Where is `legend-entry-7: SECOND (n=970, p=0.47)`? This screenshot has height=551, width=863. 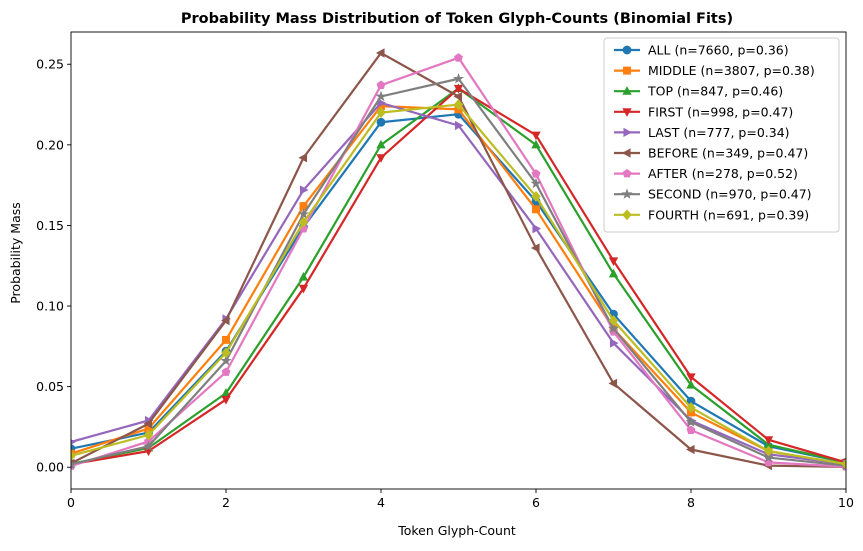
legend-entry-7: SECOND (n=970, p=0.47) is located at coordinates (713, 194).